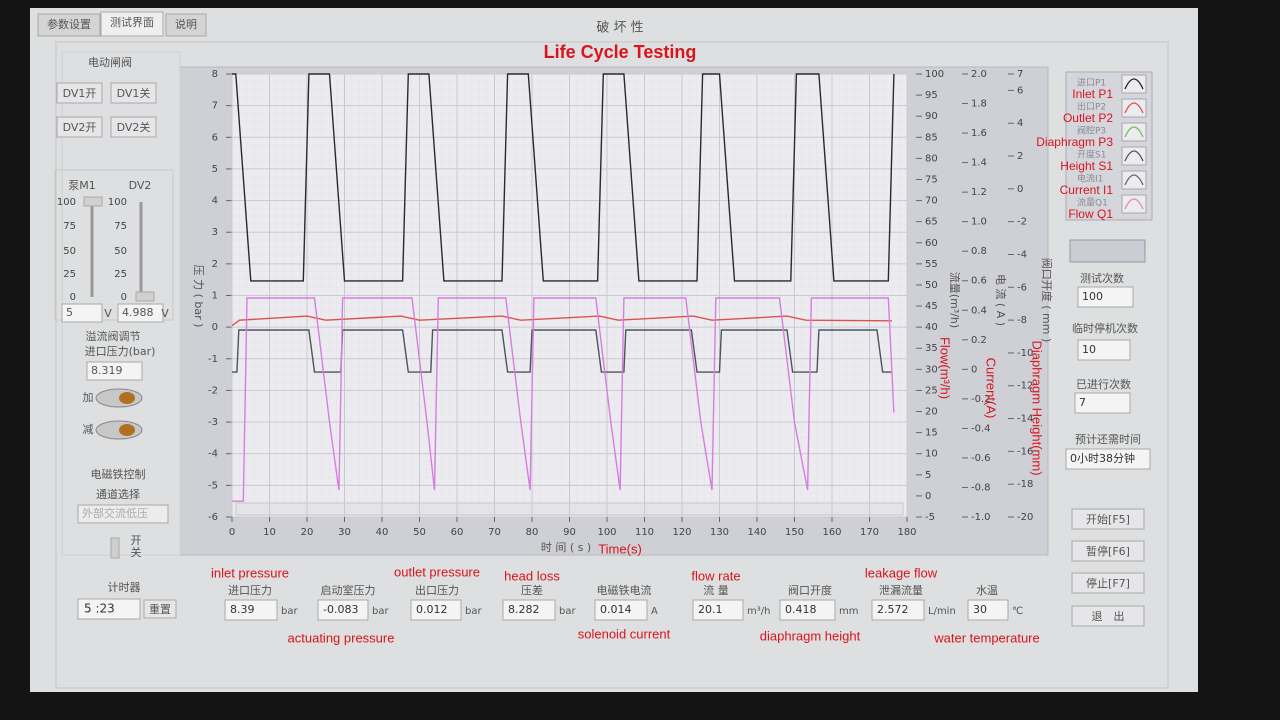 The height and width of the screenshot is (720, 1280). What do you see at coordinates (215, 296) in the screenshot?
I see `y-tick-label: 1` at bounding box center [215, 296].